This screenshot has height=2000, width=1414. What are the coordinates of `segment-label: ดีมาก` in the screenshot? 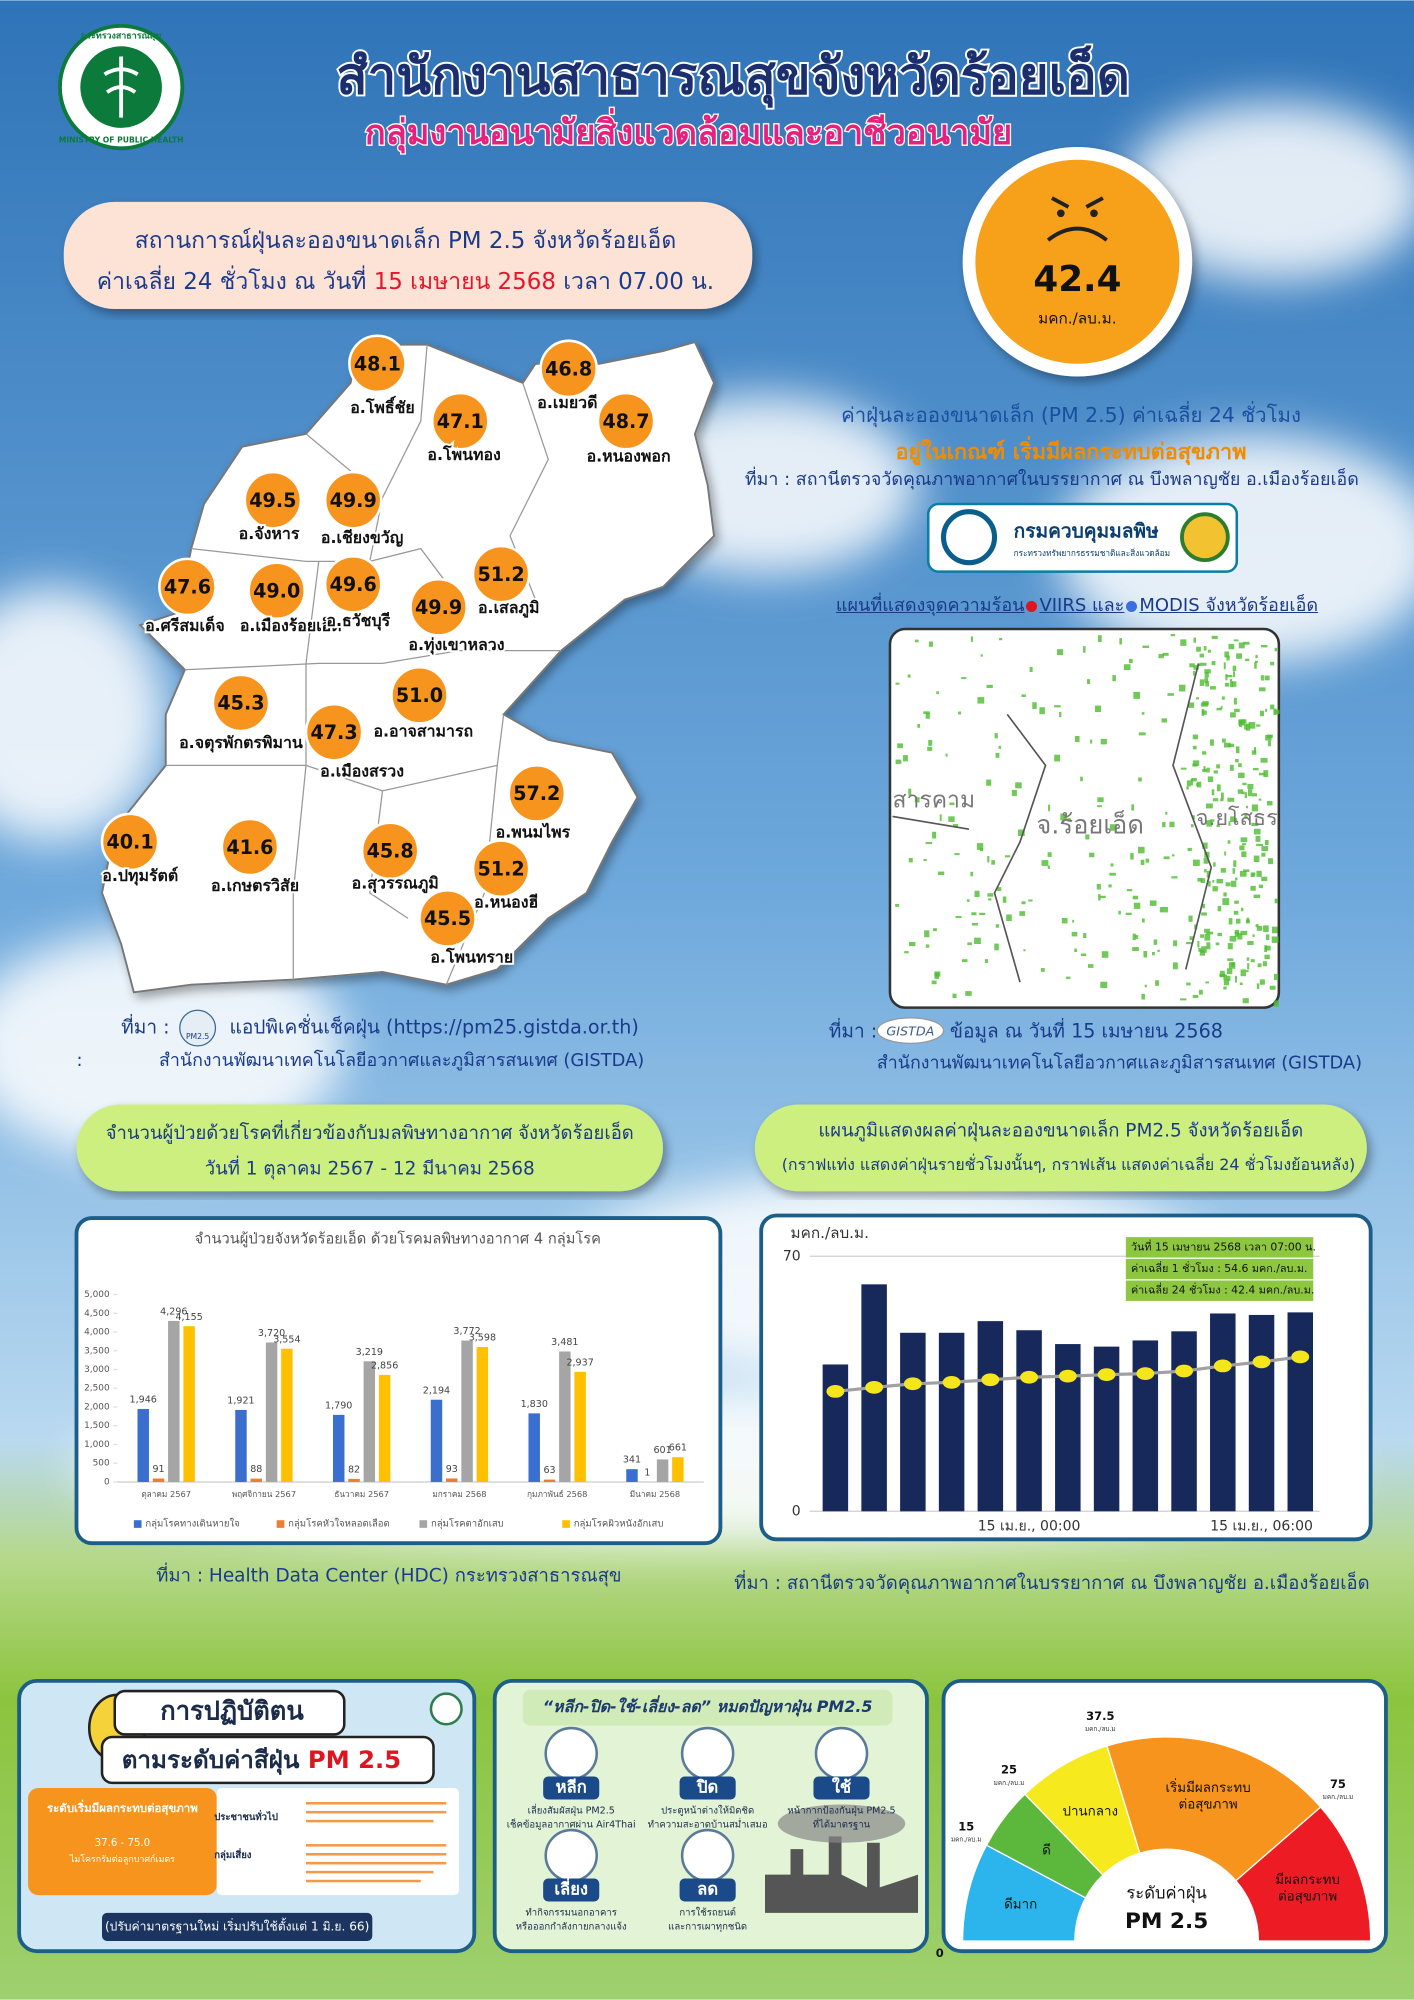 It's located at (1020, 1905).